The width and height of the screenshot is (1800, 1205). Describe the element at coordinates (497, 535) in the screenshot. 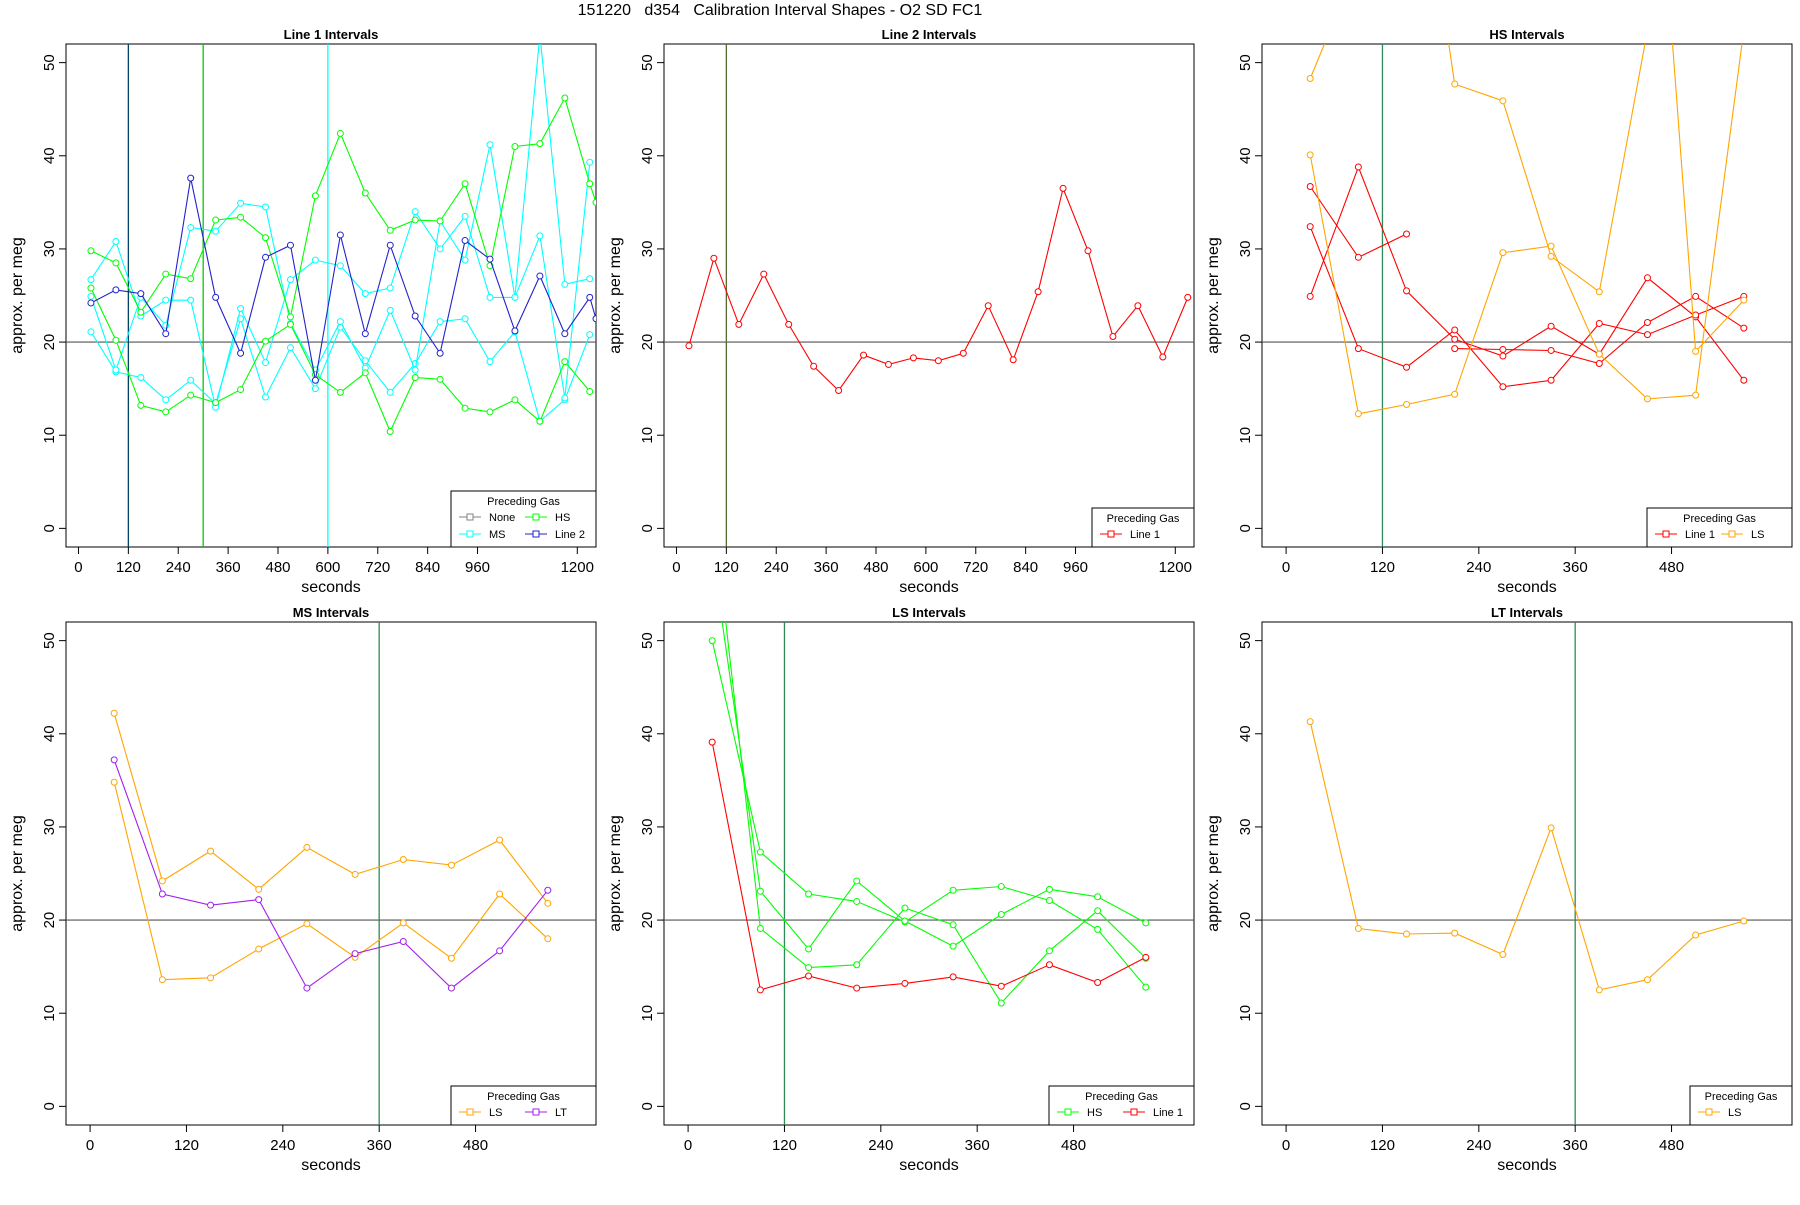

I see `legend-label: MS` at that location.